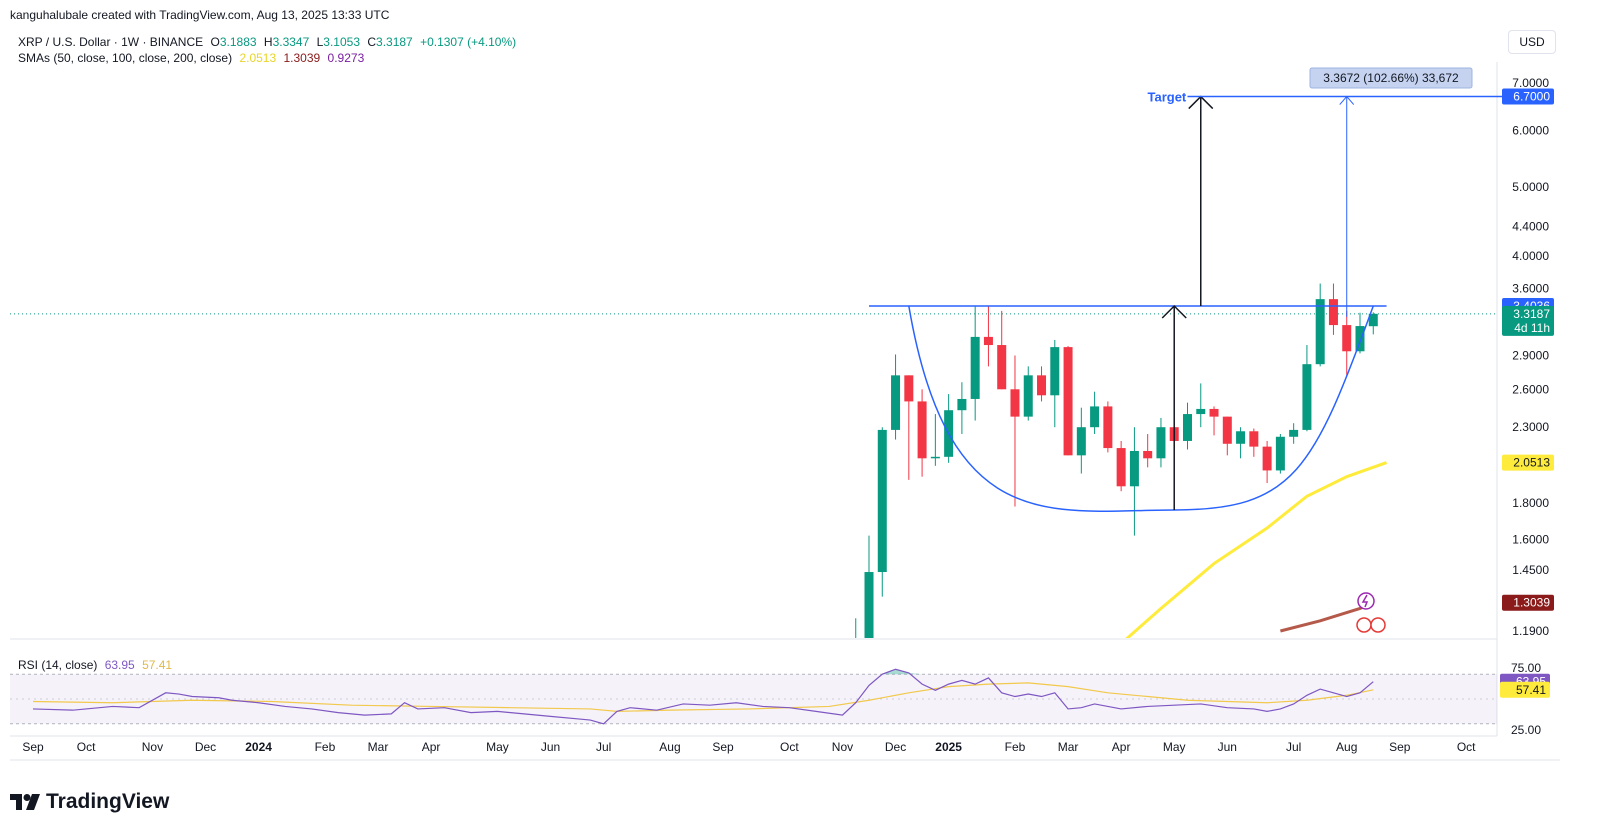  What do you see at coordinates (1530, 256) in the screenshot?
I see `y-tick-label: 4.0000` at bounding box center [1530, 256].